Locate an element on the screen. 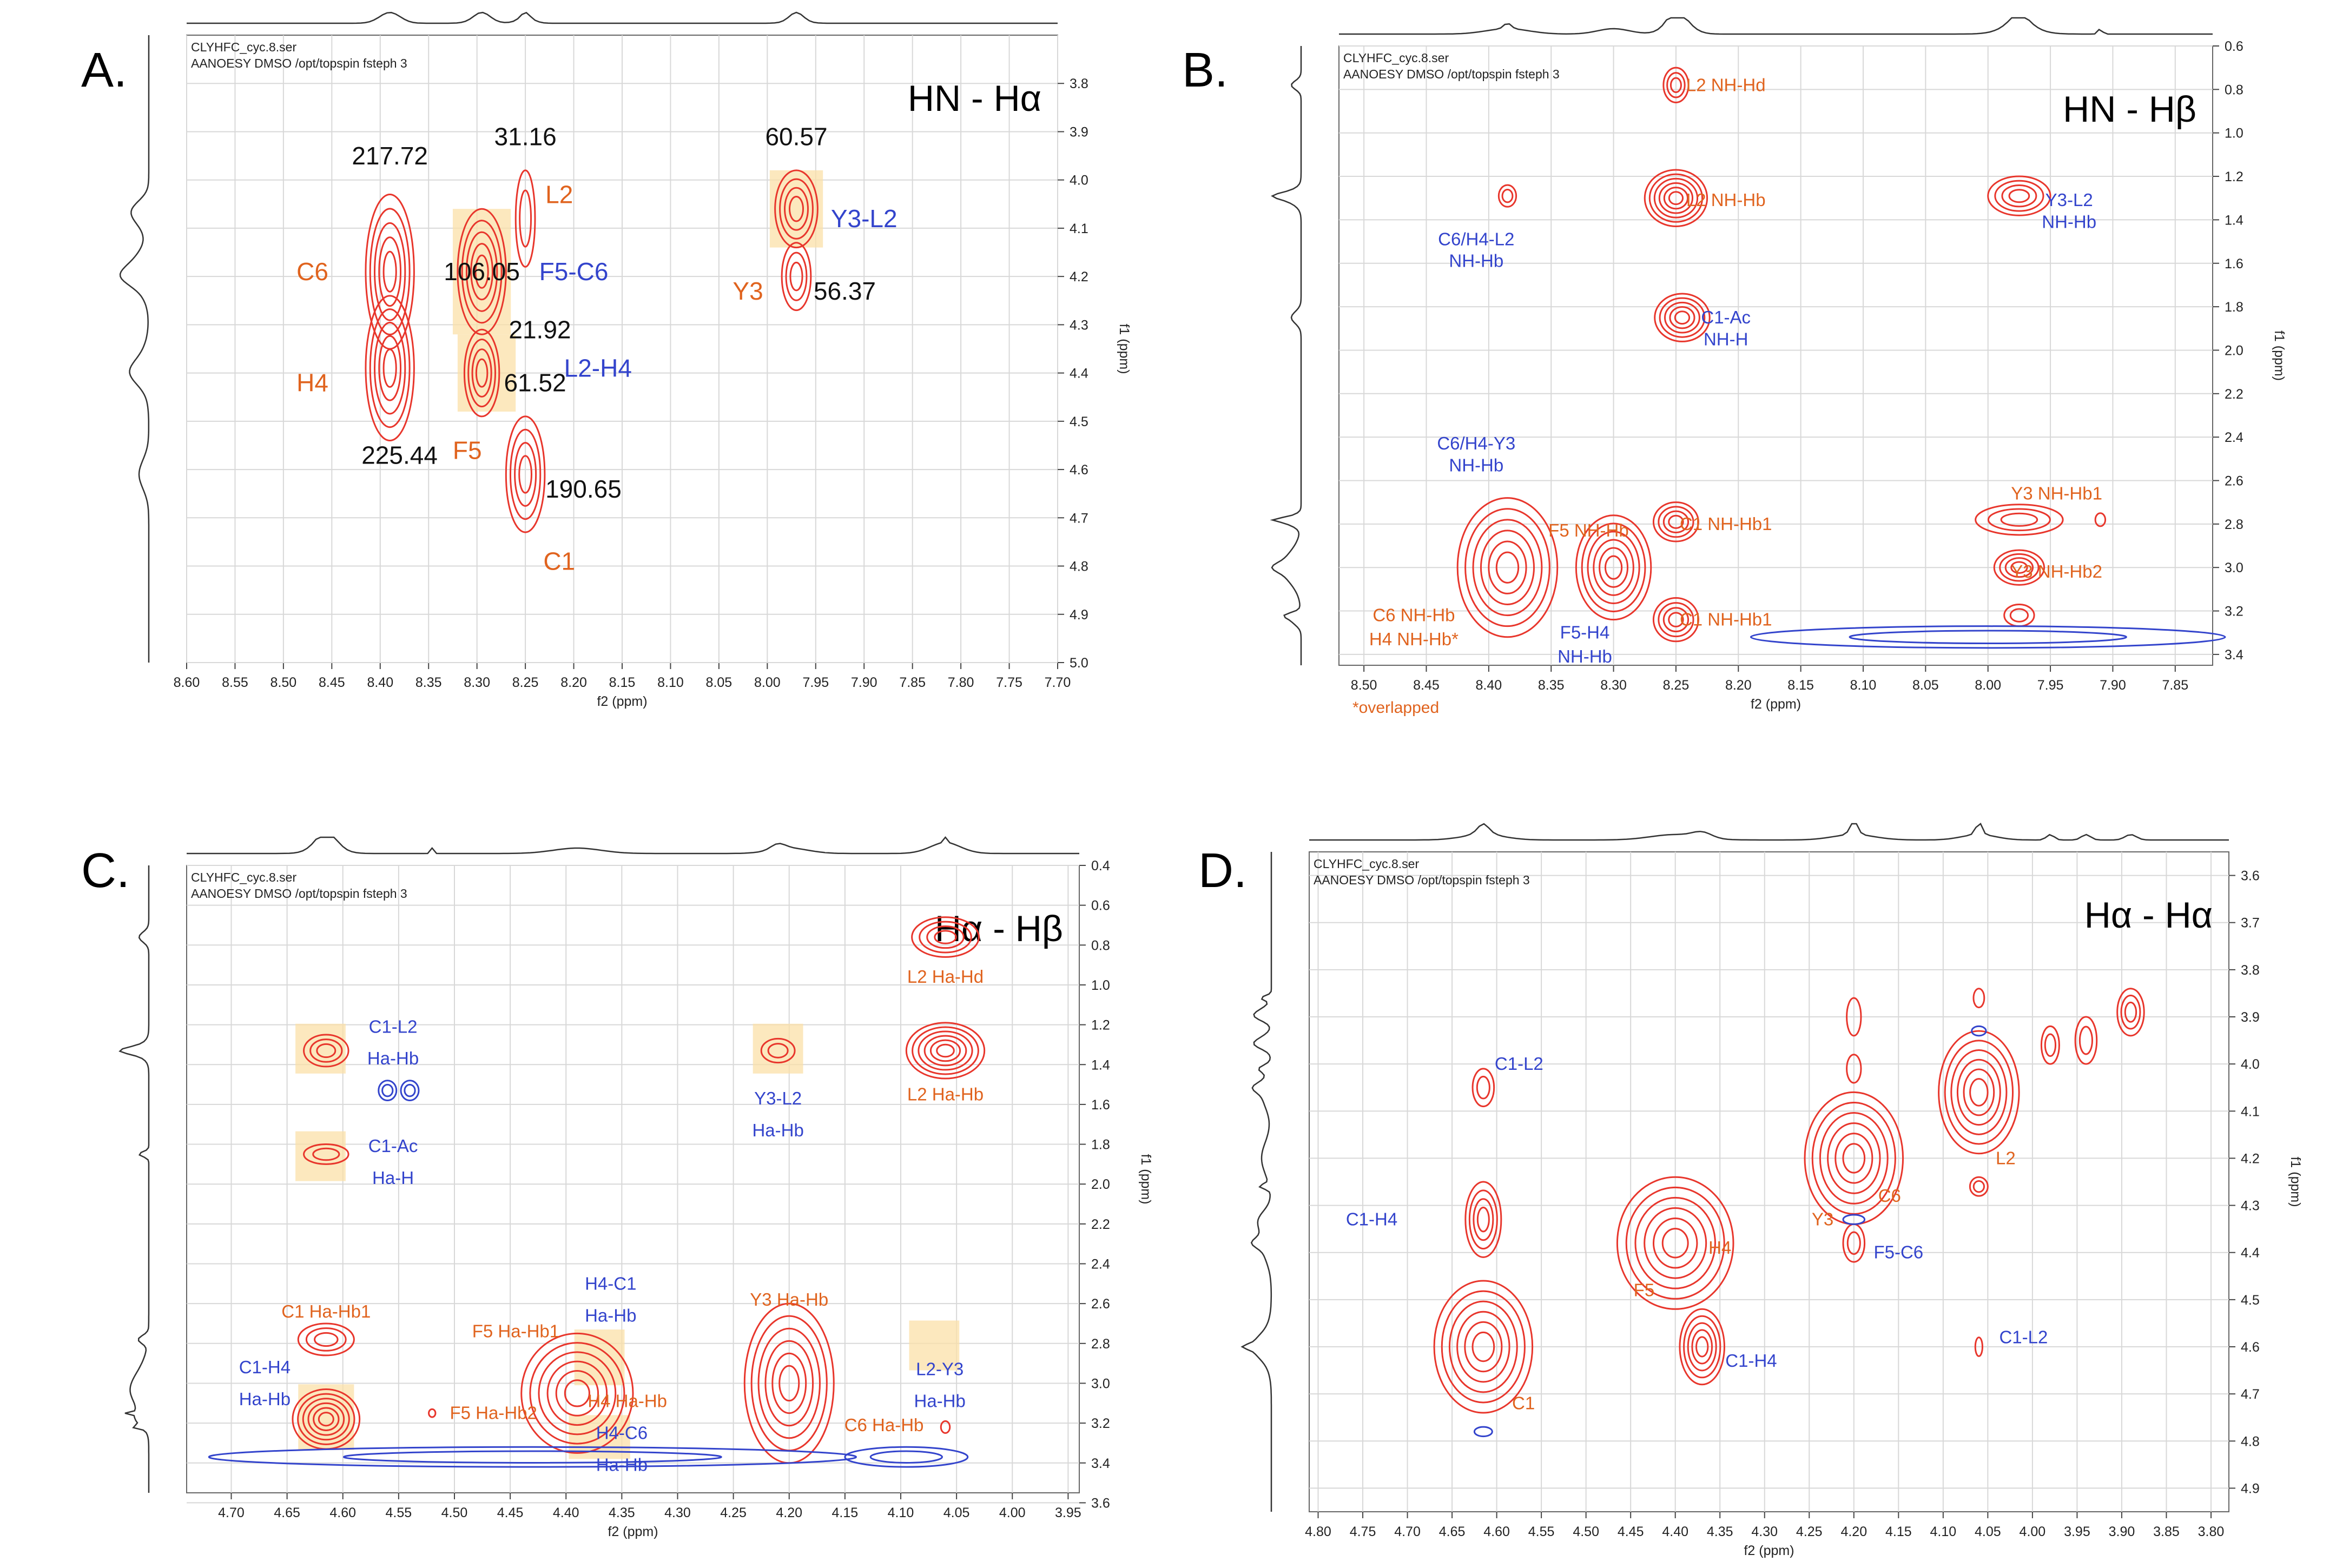 The image size is (2336, 1568). footnote: *overlapped is located at coordinates (1395, 708).